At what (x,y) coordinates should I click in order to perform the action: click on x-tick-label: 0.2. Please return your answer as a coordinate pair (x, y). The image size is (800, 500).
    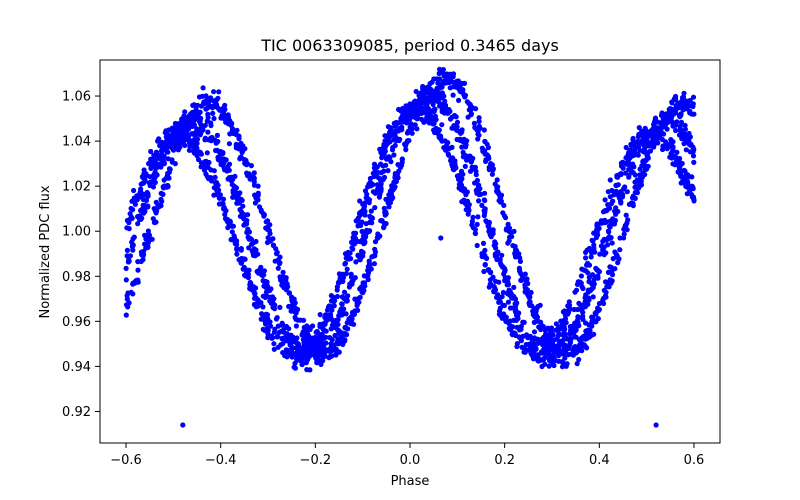
    Looking at the image, I should click on (504, 460).